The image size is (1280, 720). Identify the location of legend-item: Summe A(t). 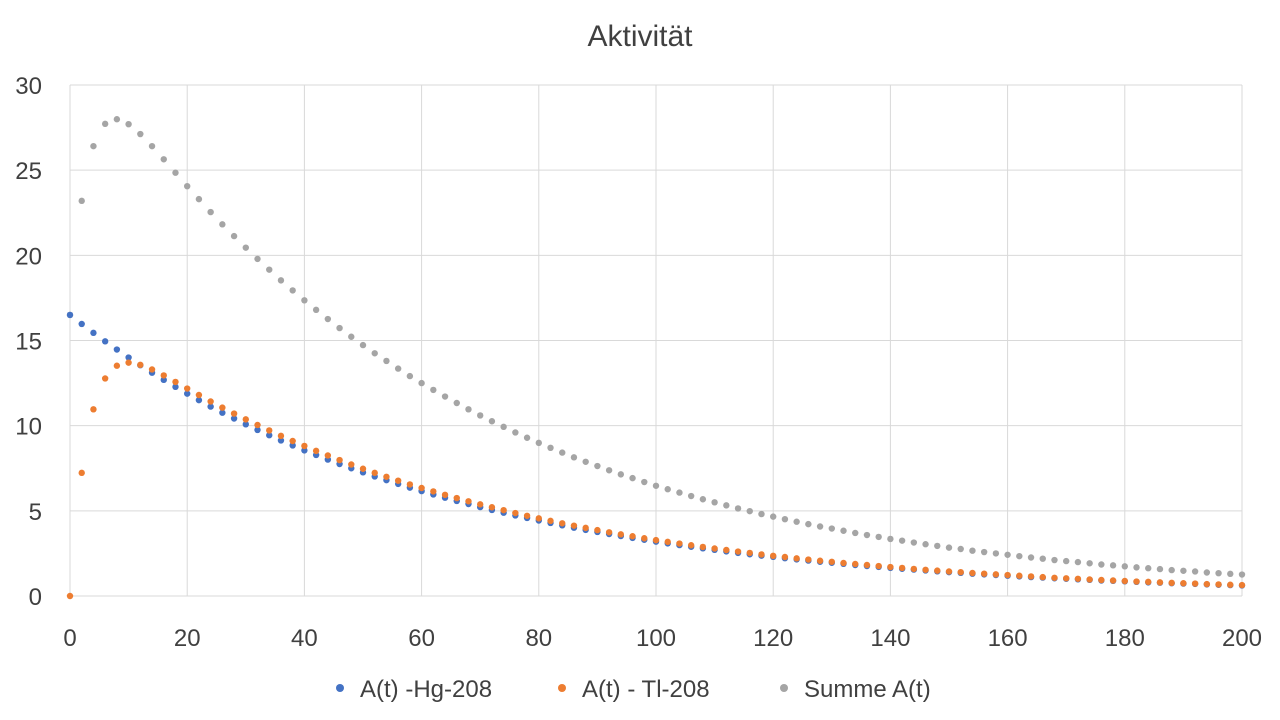
(855, 689).